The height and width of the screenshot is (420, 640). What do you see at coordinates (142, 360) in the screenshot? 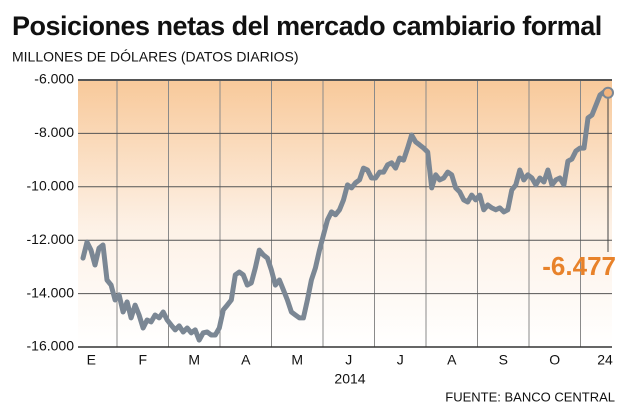
I see `x-tick-label: F` at bounding box center [142, 360].